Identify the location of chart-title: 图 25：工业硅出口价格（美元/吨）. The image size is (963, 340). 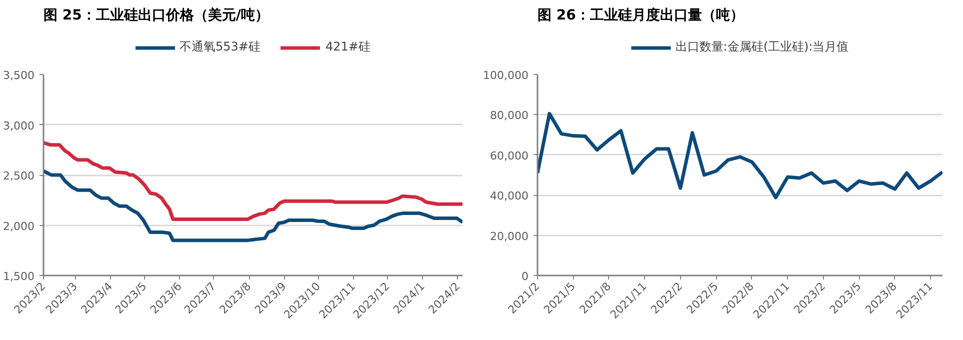
(156, 15).